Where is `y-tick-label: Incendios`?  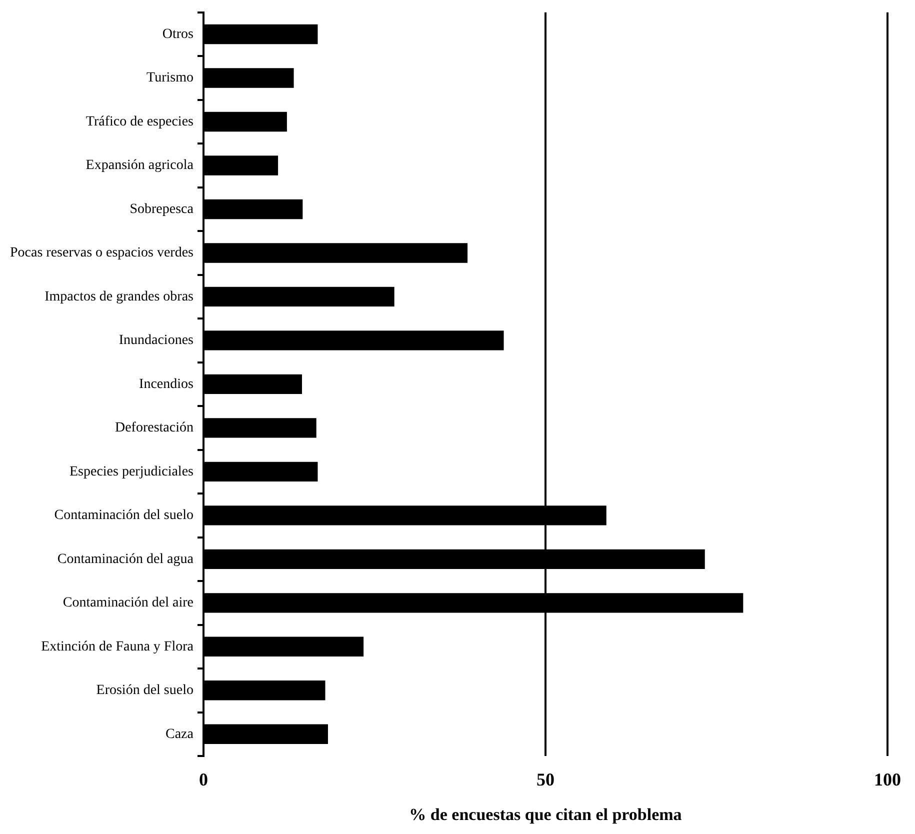 y-tick-label: Incendios is located at coordinates (166, 384).